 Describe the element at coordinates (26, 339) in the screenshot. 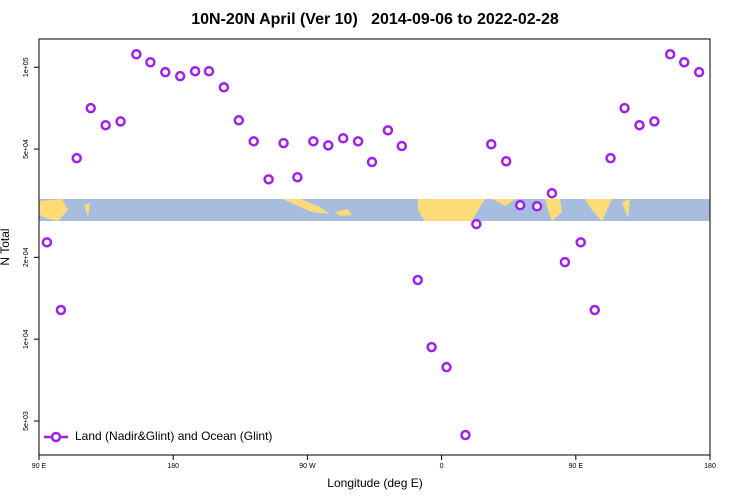

I see `y-tick-label: 1e+04` at that location.